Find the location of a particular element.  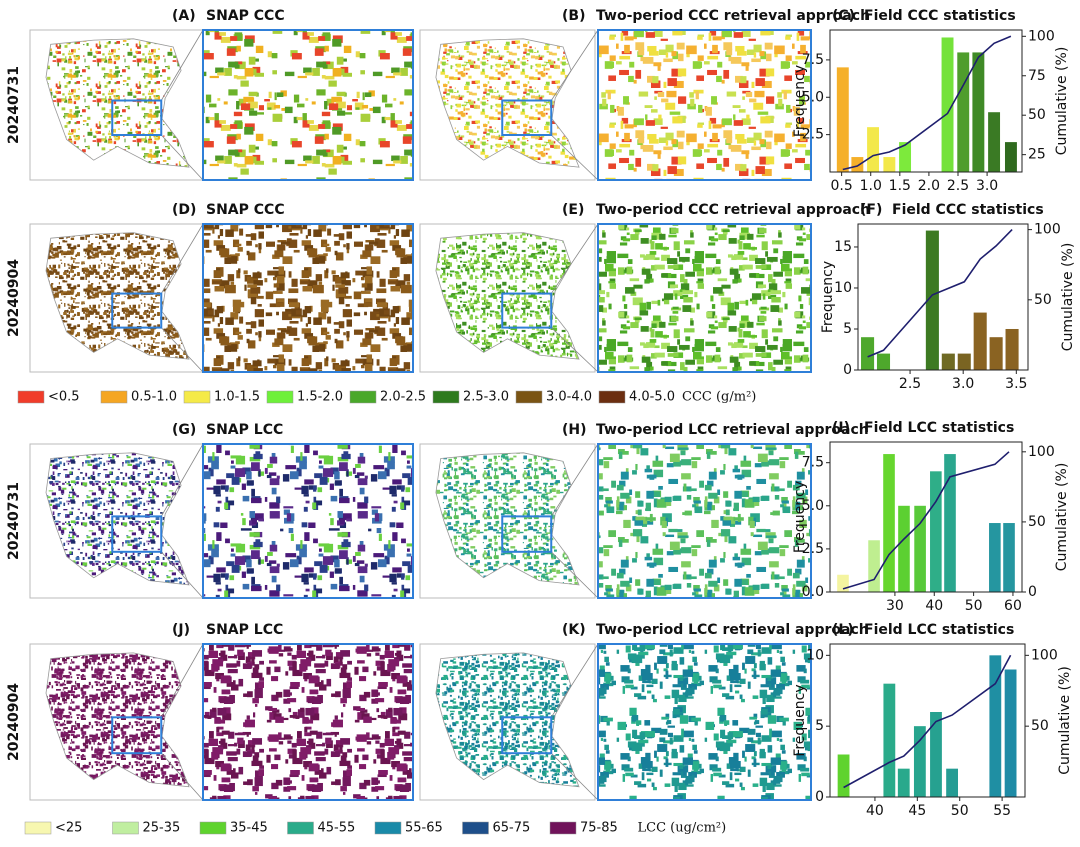

legend-label: 2.5-3.0 is located at coordinates (486, 397).